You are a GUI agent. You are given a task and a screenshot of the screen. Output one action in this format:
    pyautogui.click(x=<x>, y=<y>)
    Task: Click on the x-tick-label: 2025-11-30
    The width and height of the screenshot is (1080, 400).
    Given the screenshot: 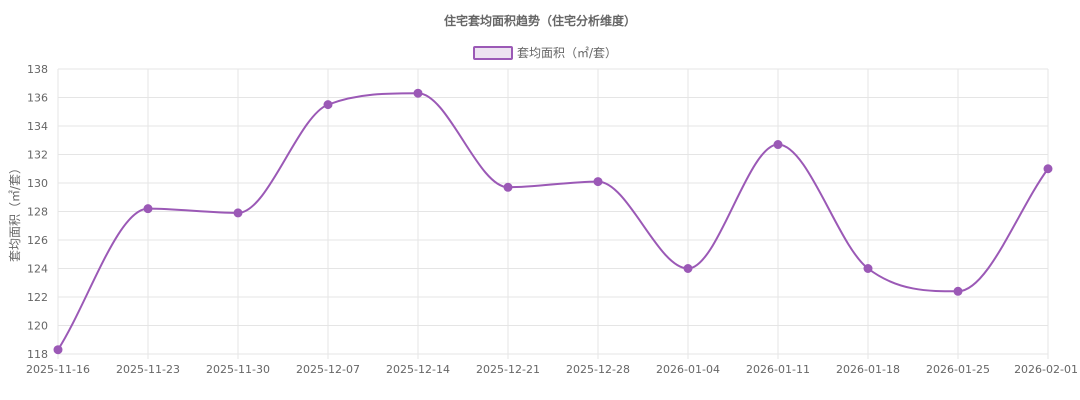 What is the action you would take?
    pyautogui.click(x=238, y=369)
    